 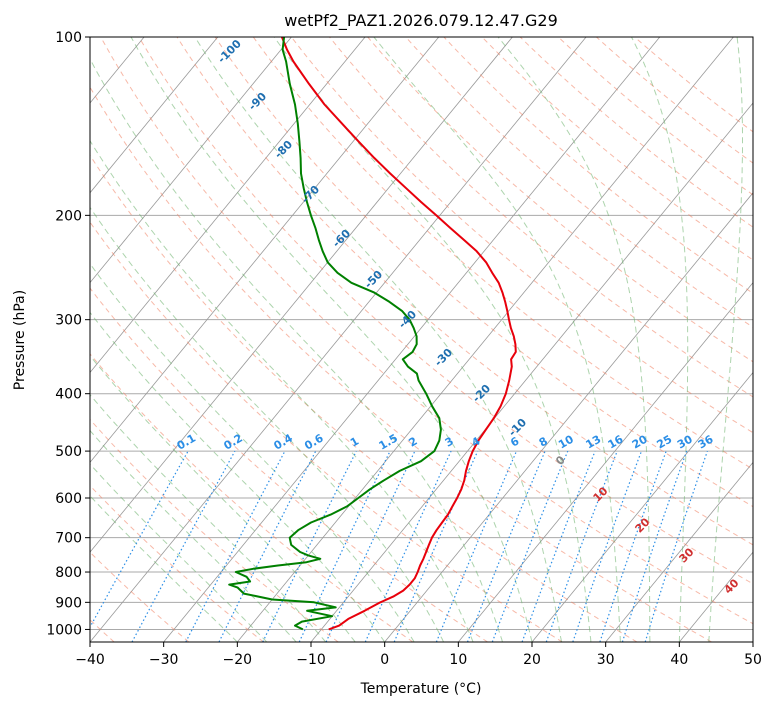 What do you see at coordinates (311, 660) in the screenshot?
I see `x-tick-label: −10` at bounding box center [311, 660].